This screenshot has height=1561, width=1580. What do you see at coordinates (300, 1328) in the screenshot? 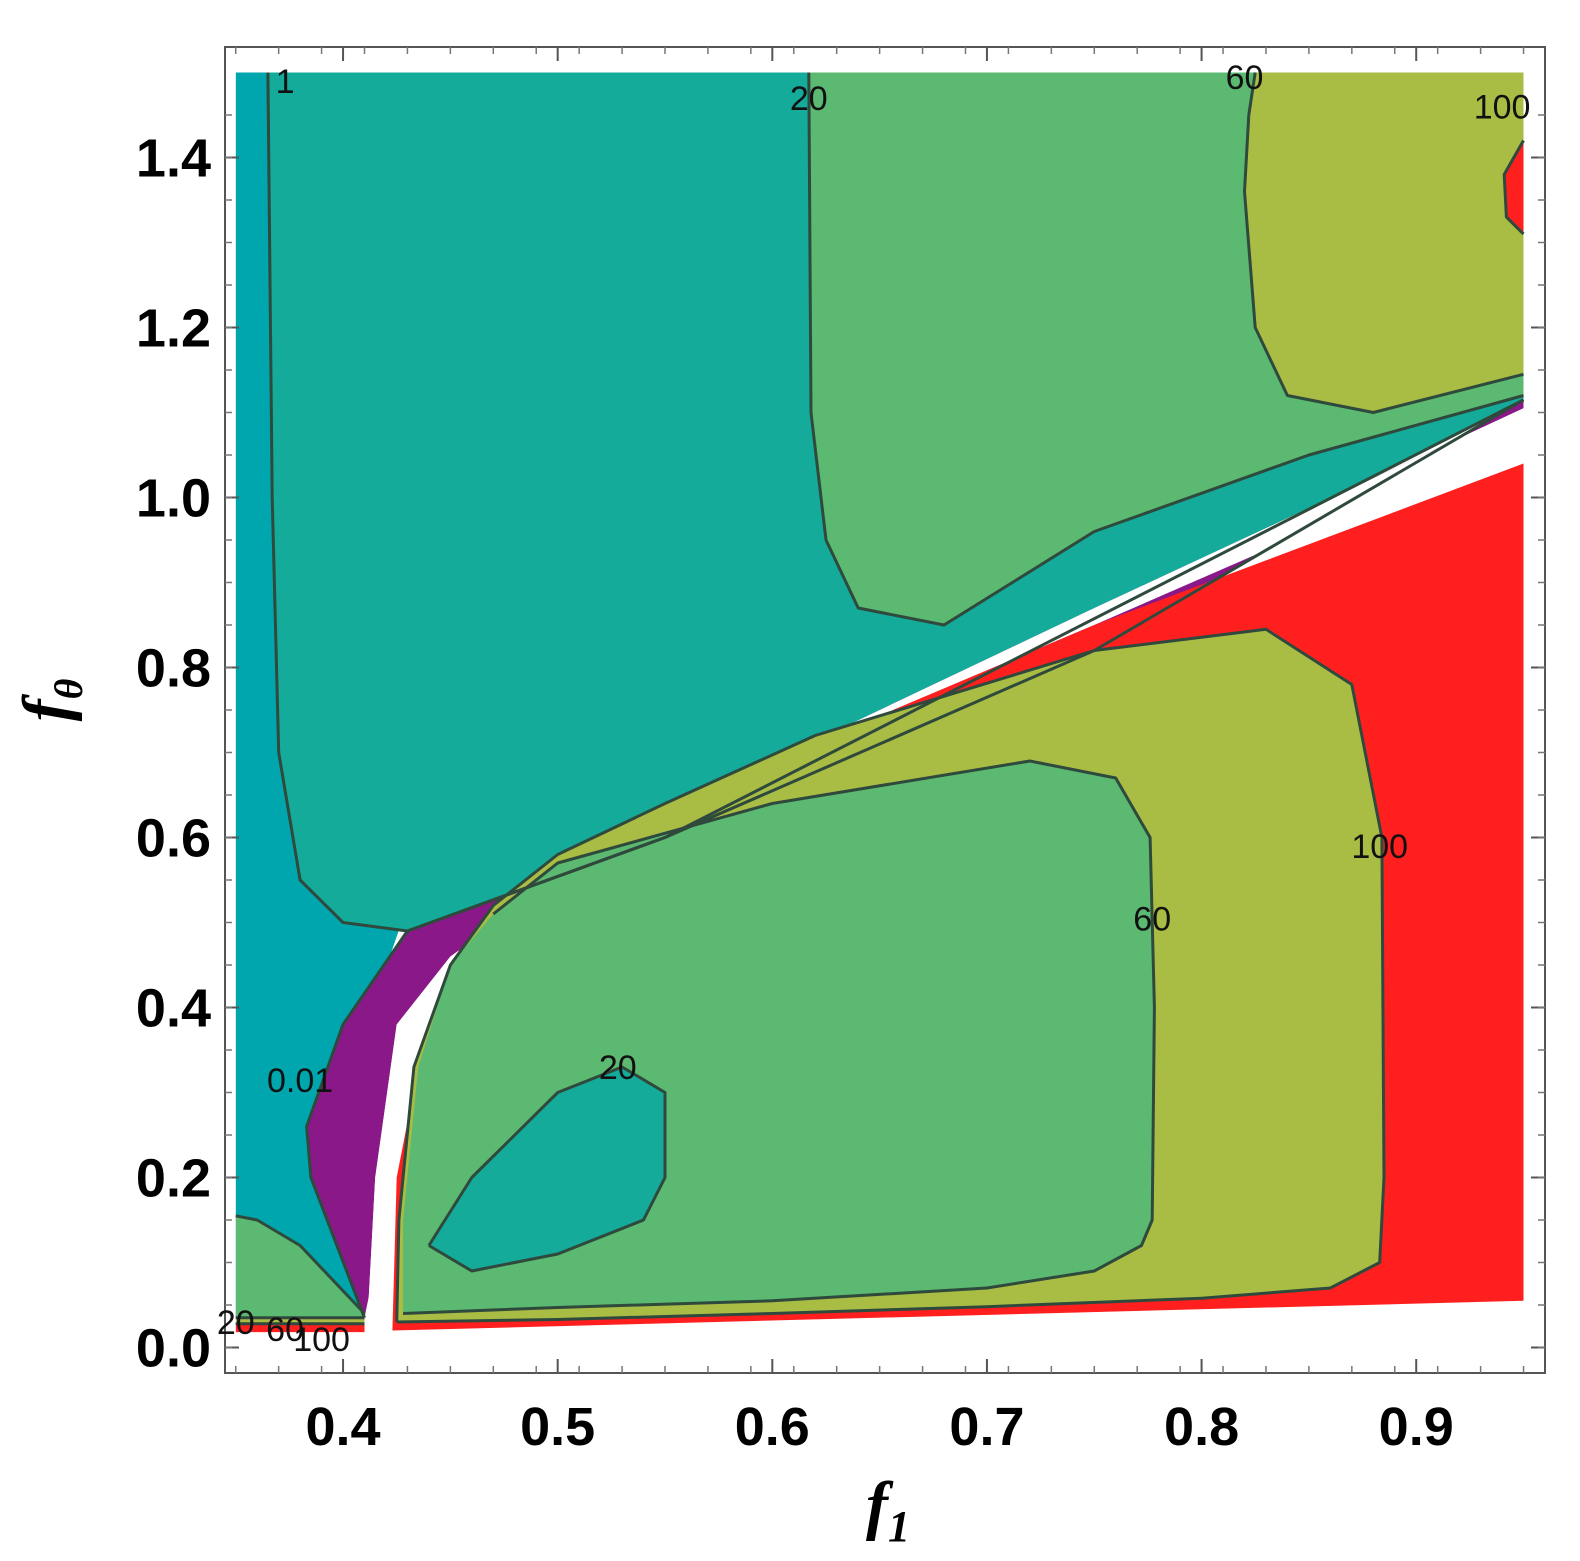
I see `region-red-corner` at bounding box center [300, 1328].